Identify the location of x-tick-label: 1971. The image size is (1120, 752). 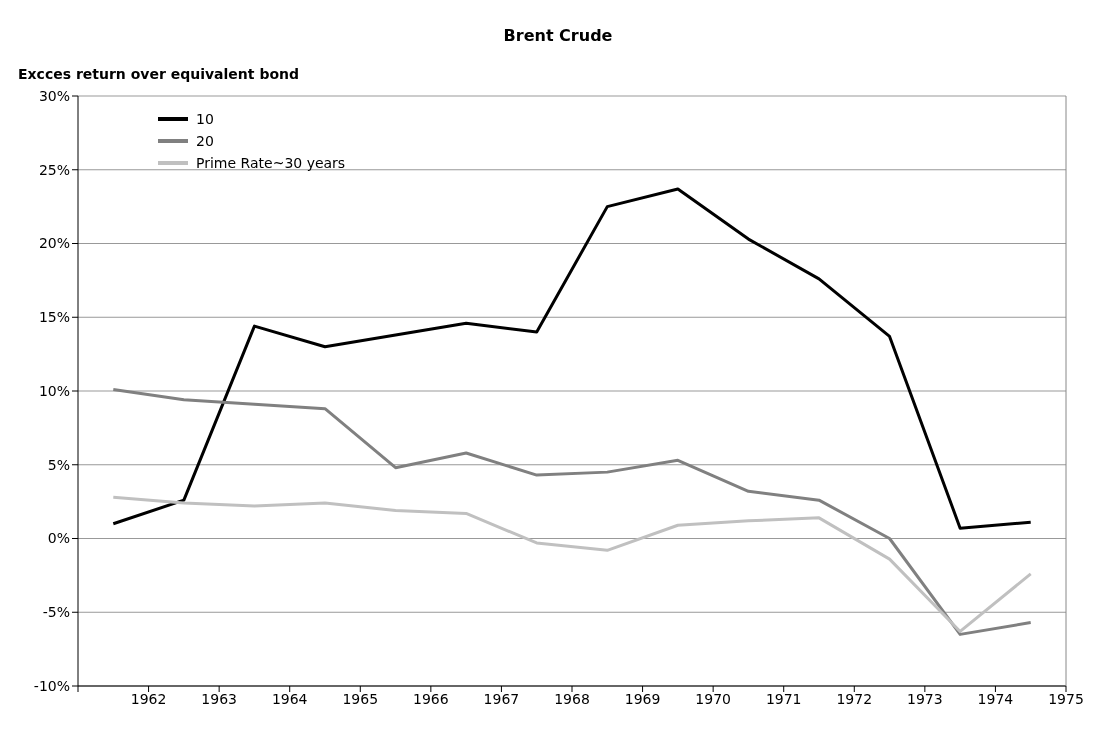
(783, 698).